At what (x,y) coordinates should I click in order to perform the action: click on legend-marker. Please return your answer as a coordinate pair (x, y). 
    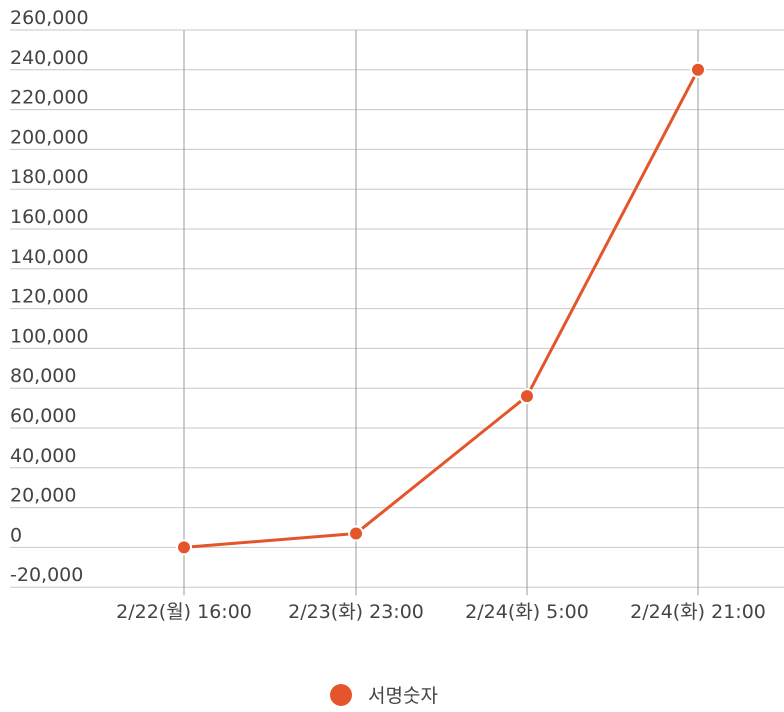
    Looking at the image, I should click on (341, 694).